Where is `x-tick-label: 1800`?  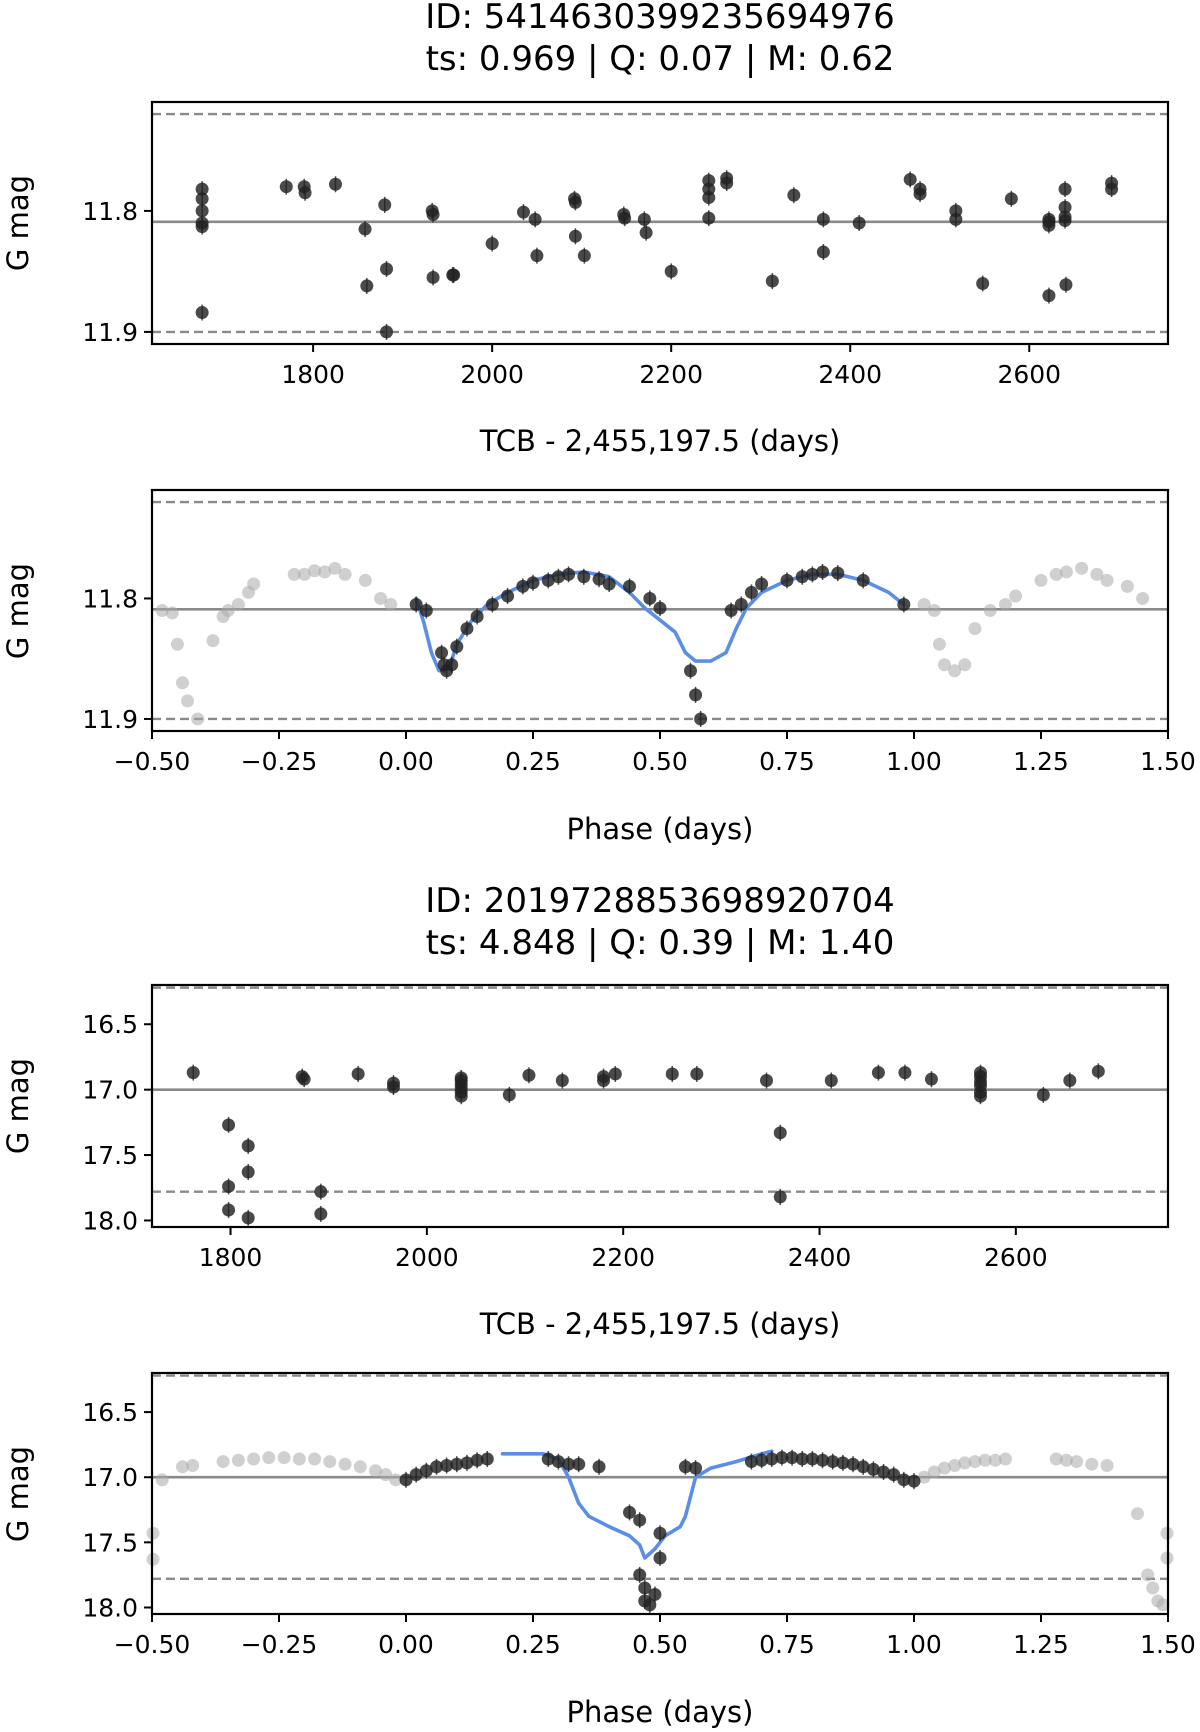 x-tick-label: 1800 is located at coordinates (313, 374).